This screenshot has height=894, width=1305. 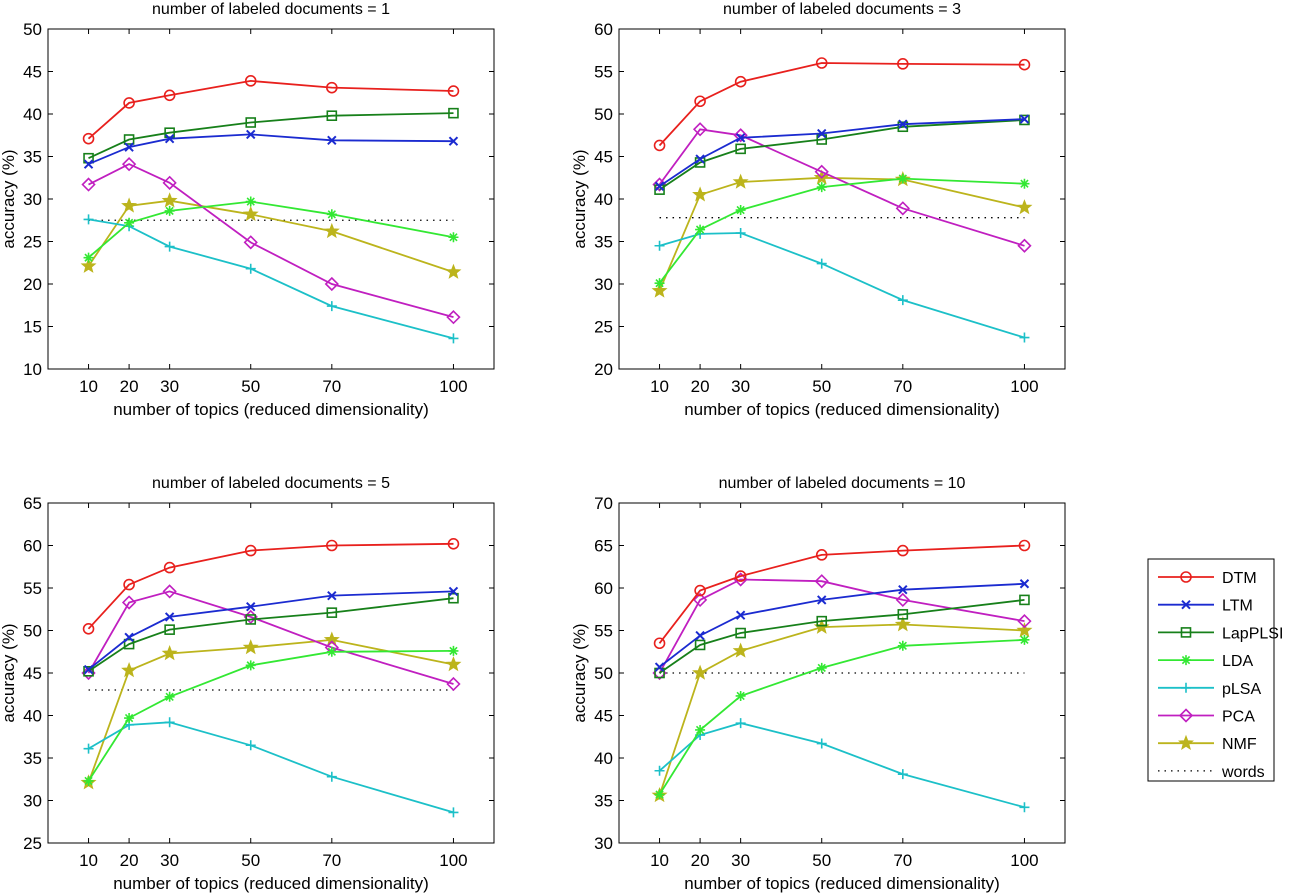 I want to click on series-line-nmf, so click(x=841, y=709).